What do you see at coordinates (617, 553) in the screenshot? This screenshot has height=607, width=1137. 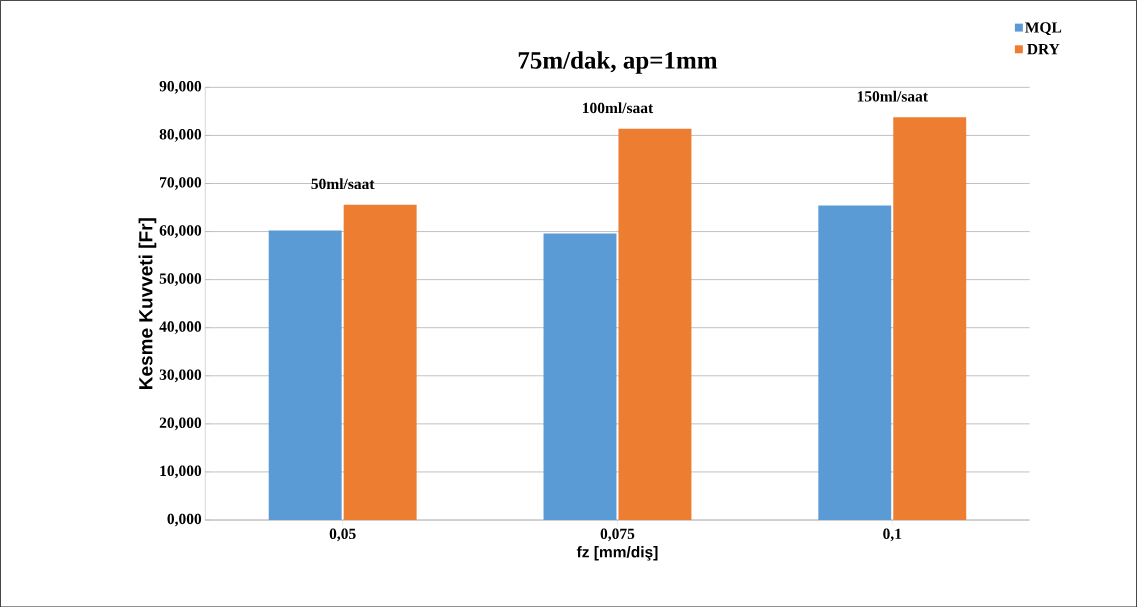 I see `x-axis-title: fz [mm/diş]` at bounding box center [617, 553].